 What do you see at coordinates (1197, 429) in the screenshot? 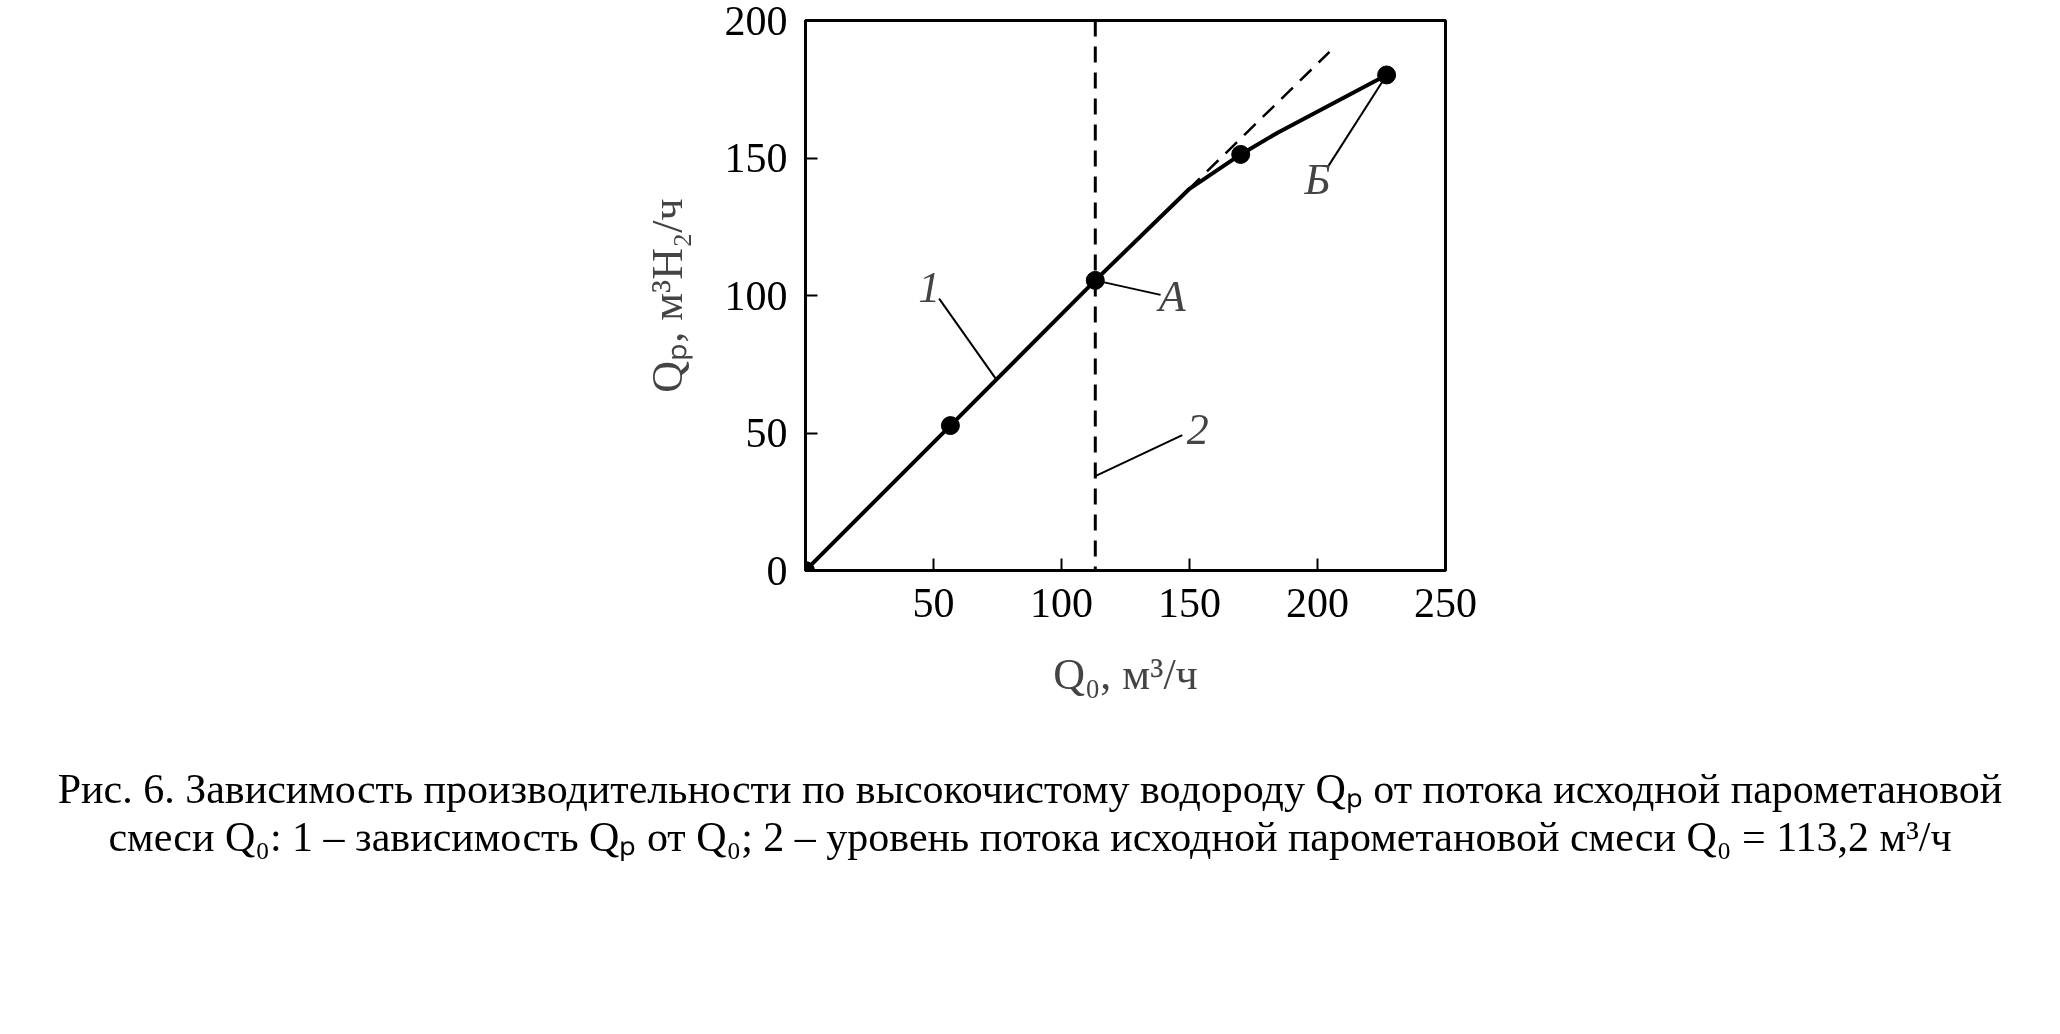
I see `annotation: 2` at bounding box center [1197, 429].